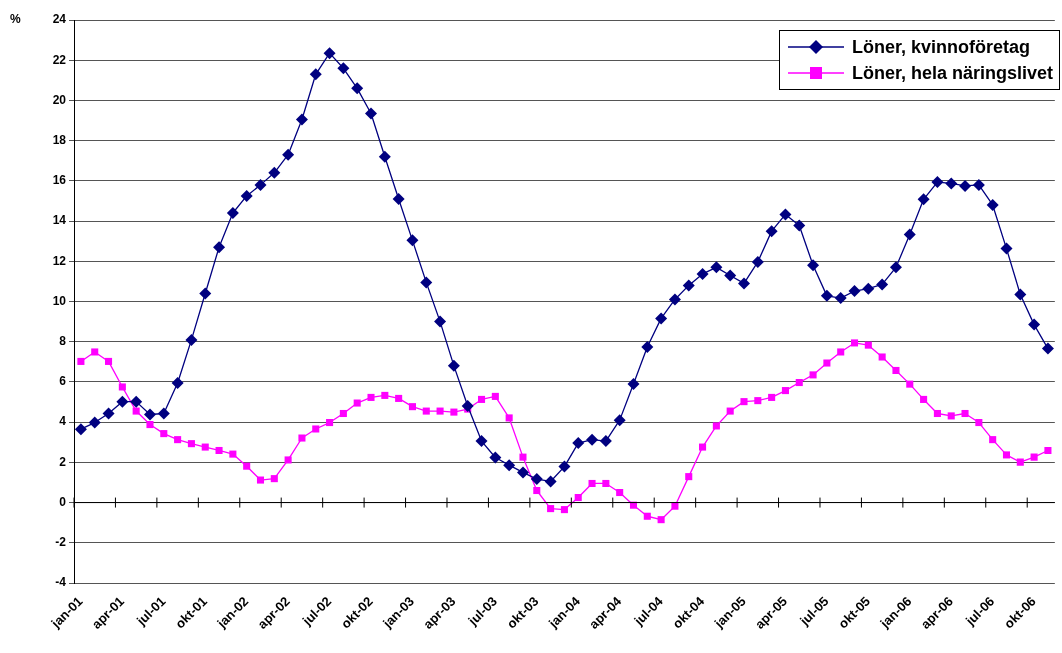  What do you see at coordinates (63, 381) in the screenshot?
I see `y-tick-label: 6` at bounding box center [63, 381].